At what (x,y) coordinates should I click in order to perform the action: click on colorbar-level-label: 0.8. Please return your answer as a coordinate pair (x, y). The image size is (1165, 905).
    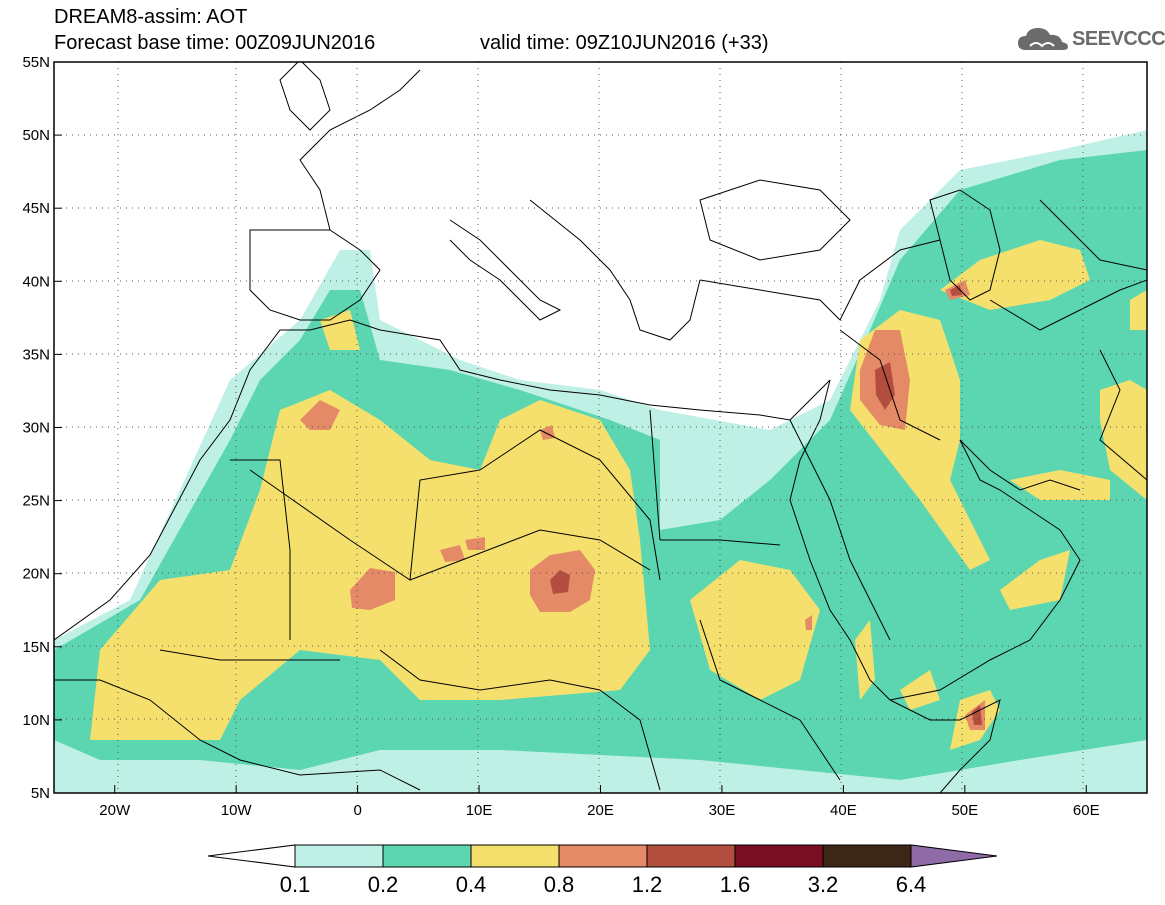
    Looking at the image, I should click on (559, 884).